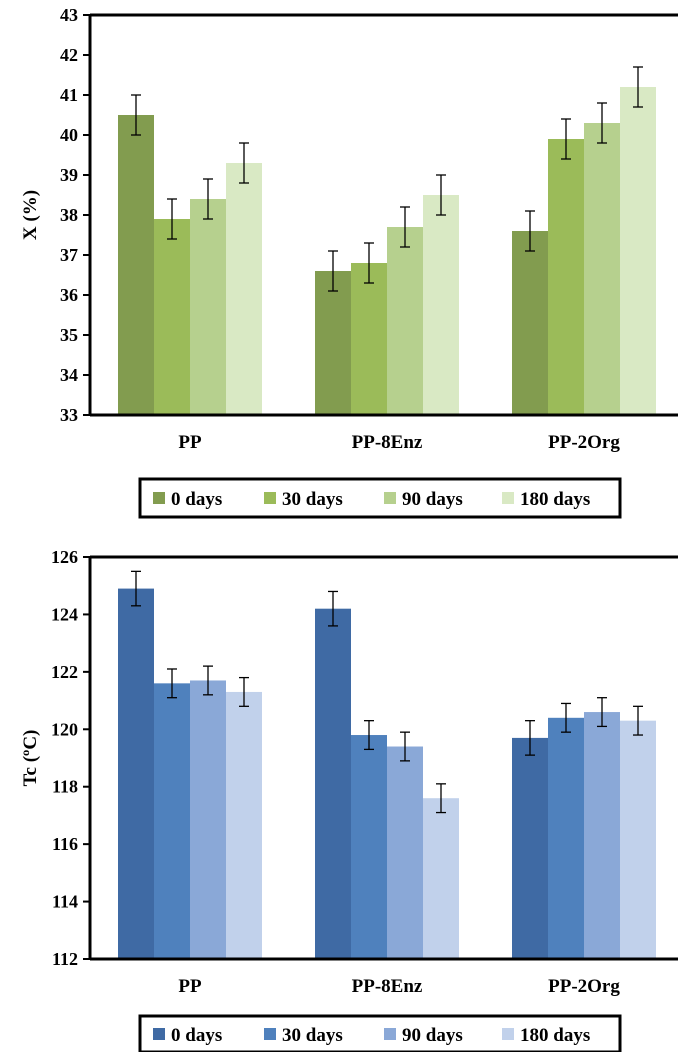 Image resolution: width=678 pixels, height=1052 pixels. What do you see at coordinates (65, 902) in the screenshot?
I see `y-tick-label: 114` at bounding box center [65, 902].